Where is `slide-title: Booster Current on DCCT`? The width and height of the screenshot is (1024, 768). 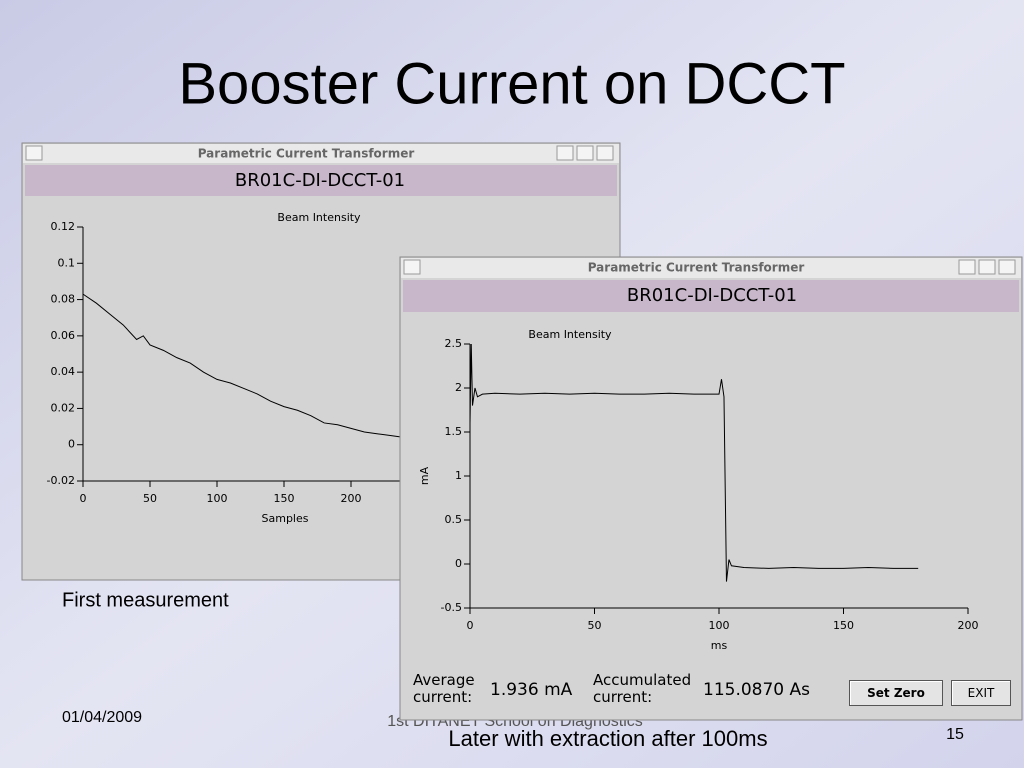 slide-title: Booster Current on DCCT is located at coordinates (511, 83).